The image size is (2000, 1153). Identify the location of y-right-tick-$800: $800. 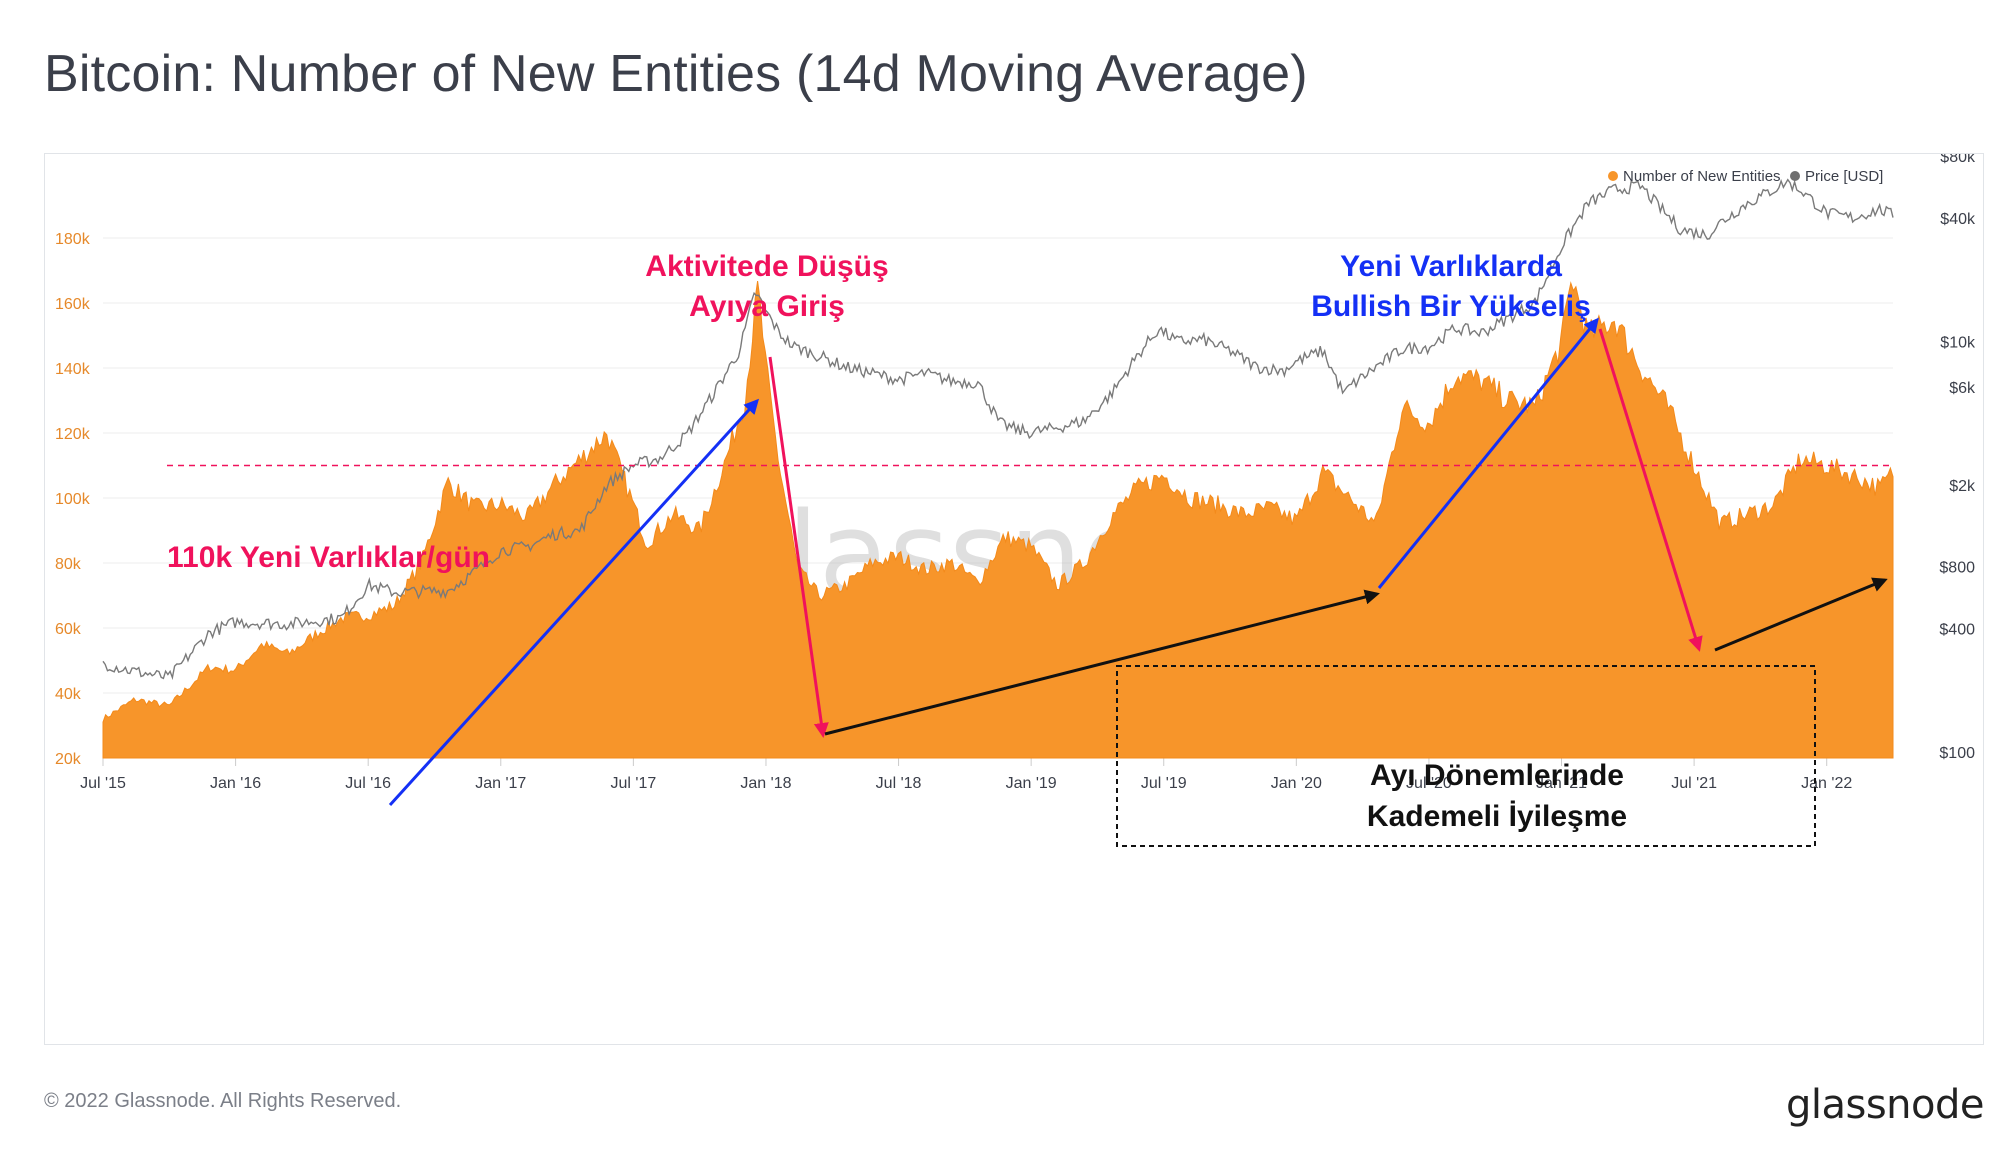
(1957, 568).